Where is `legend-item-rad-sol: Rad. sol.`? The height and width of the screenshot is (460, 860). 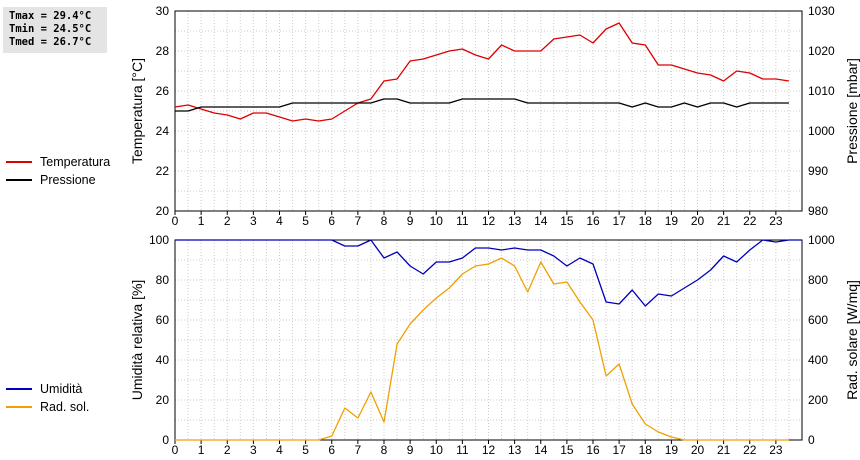 legend-item-rad-sol: Rad. sol. is located at coordinates (47, 407).